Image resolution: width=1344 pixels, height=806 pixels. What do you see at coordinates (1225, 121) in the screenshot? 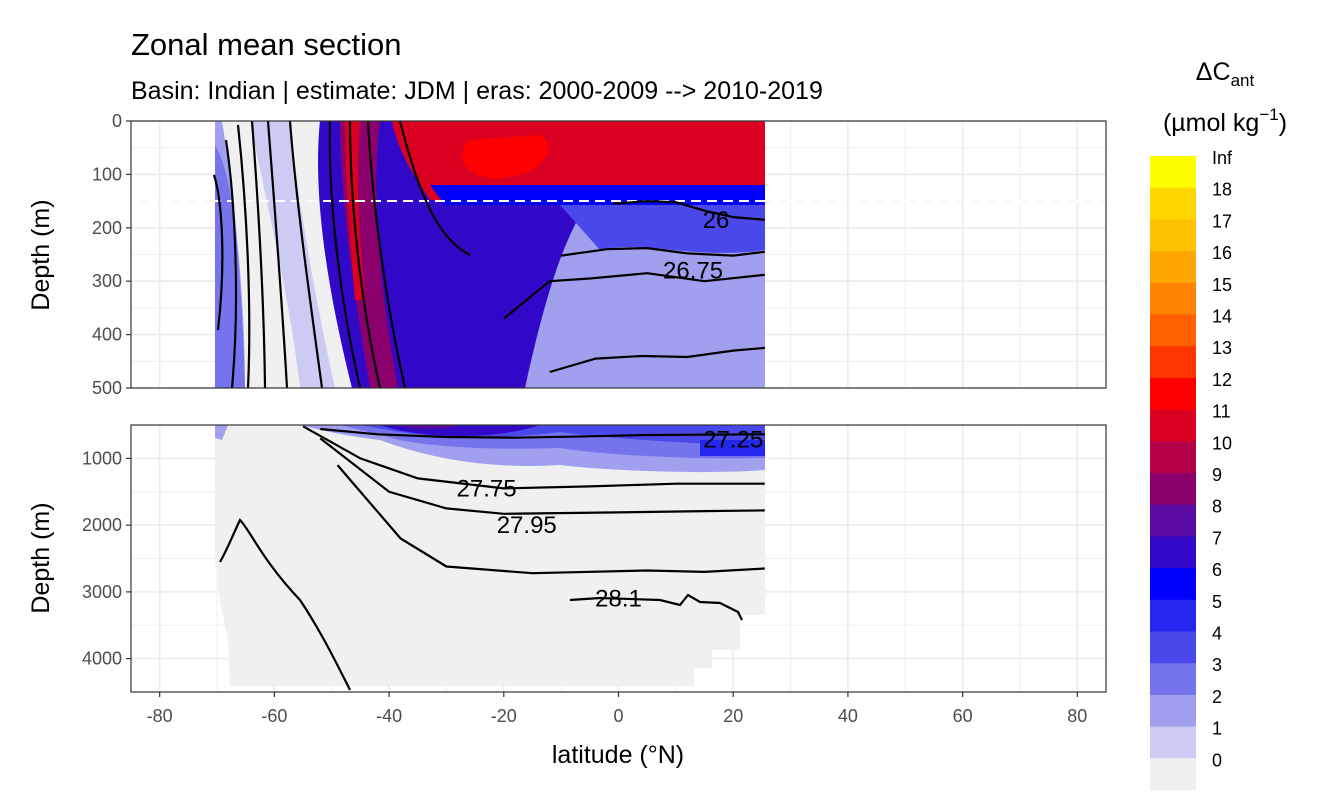
I see `legend-unit: (µmol kg−1)` at bounding box center [1225, 121].